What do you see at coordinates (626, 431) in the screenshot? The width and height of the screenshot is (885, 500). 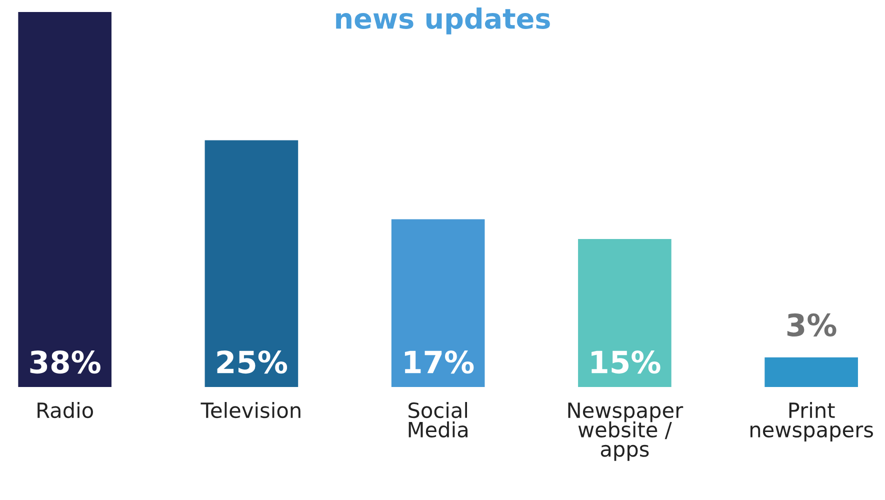 I see `x-tick-label: Newspaper website / apps` at bounding box center [626, 431].